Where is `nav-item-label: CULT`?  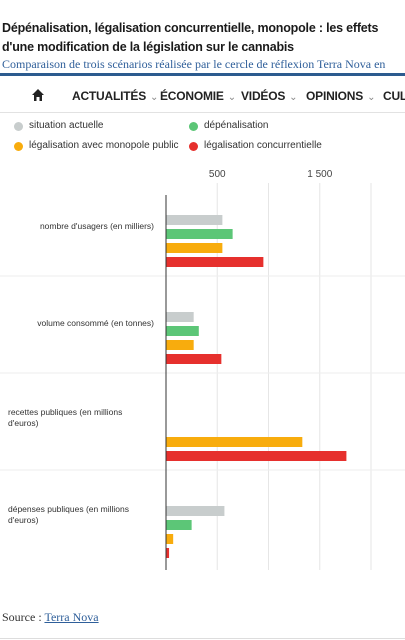
nav-item-label: CULT is located at coordinates (394, 96).